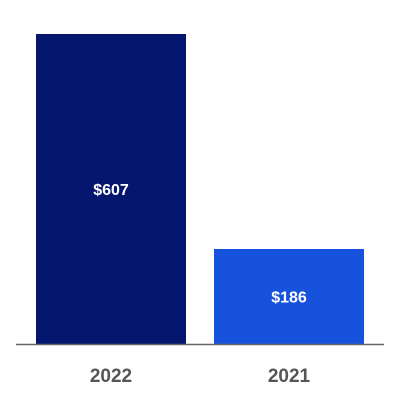  I want to click on x-tick-label: 2022, so click(111, 376).